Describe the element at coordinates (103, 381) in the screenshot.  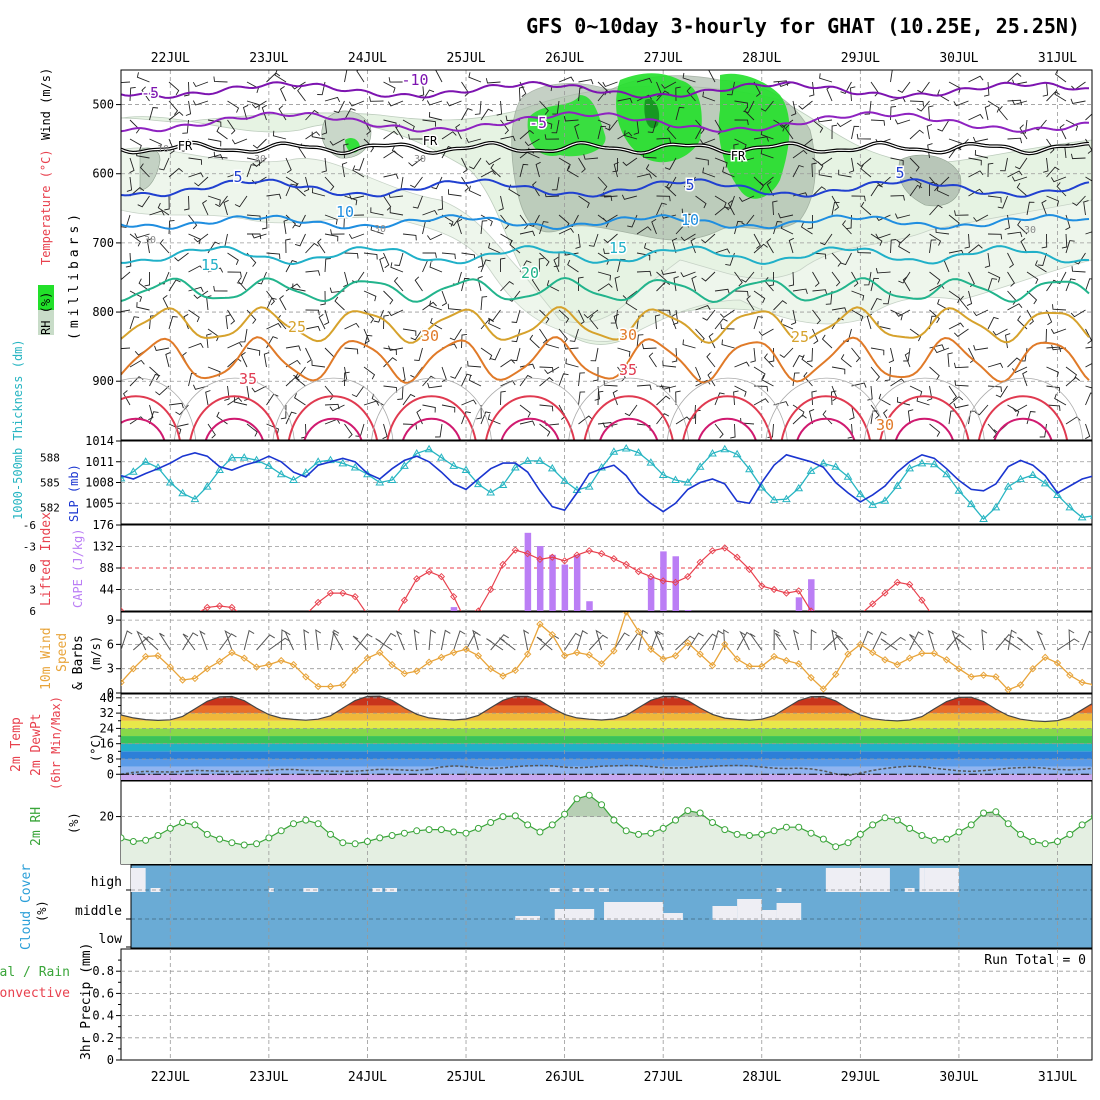
I see `tick-label: 900` at that location.